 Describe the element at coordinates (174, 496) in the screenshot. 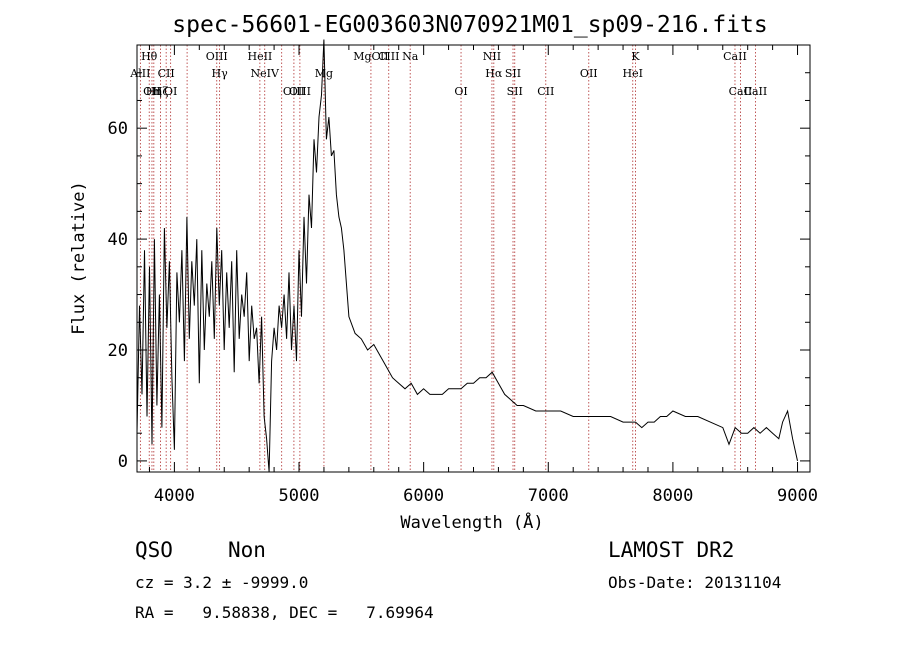

I see `x-tick-label: 4000` at that location.